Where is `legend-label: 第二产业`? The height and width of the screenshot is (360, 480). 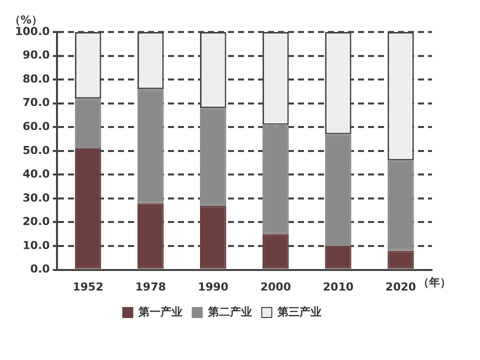
legend-label: 第二产业 is located at coordinates (229, 311).